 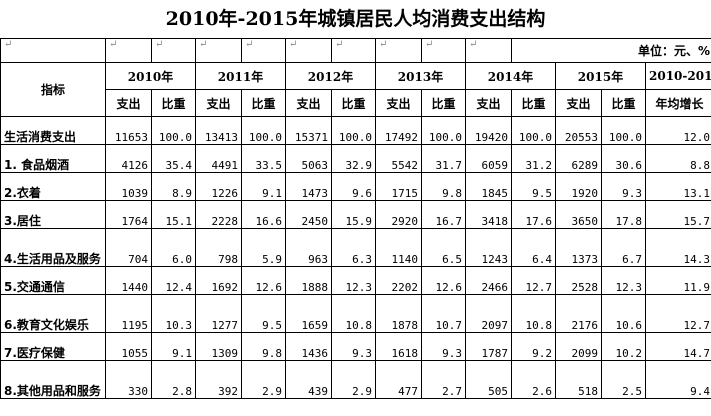 I want to click on share-cell: 17.8, so click(x=623, y=214).